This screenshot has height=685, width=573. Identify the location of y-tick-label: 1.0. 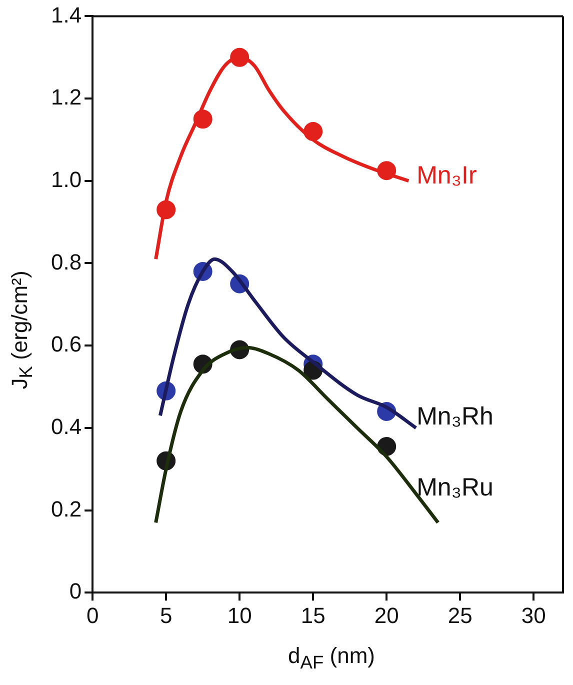
(66, 179).